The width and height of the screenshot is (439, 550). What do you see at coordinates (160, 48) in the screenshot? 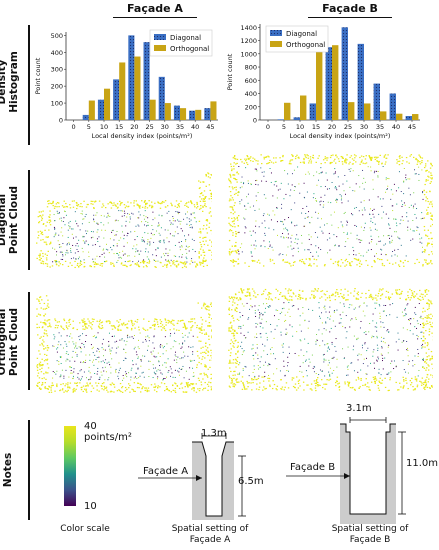
I see `legend-swatch` at bounding box center [160, 48].